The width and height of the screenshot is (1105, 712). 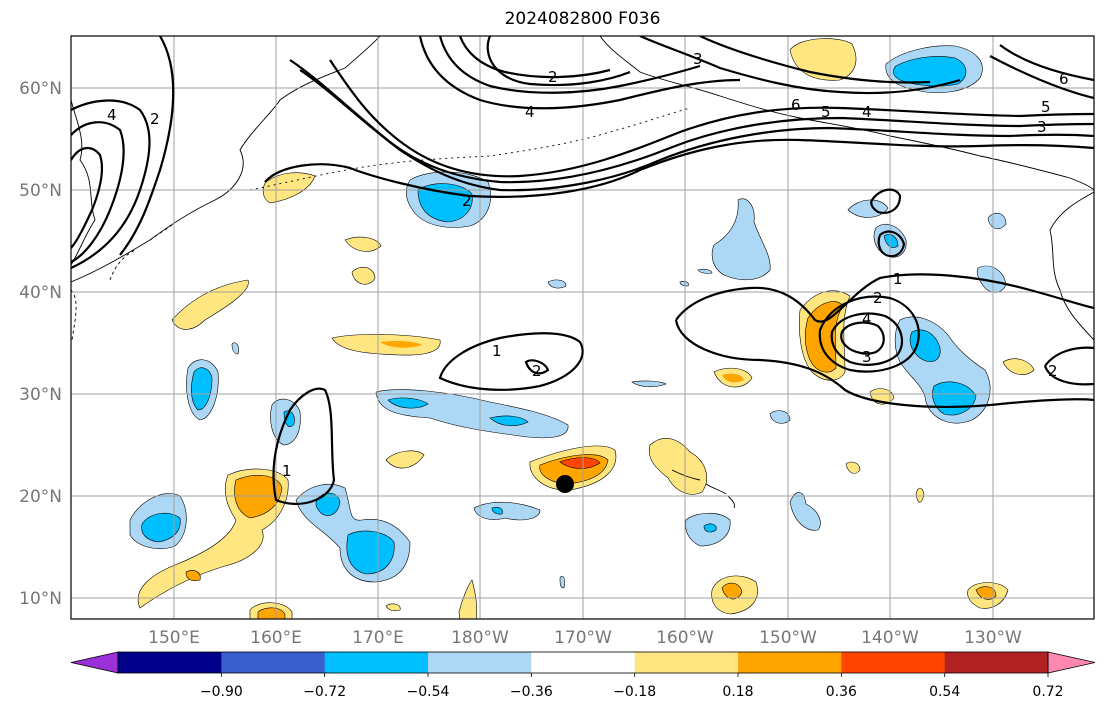 What do you see at coordinates (324, 692) in the screenshot?
I see `colorbar-label: −0.72` at bounding box center [324, 692].